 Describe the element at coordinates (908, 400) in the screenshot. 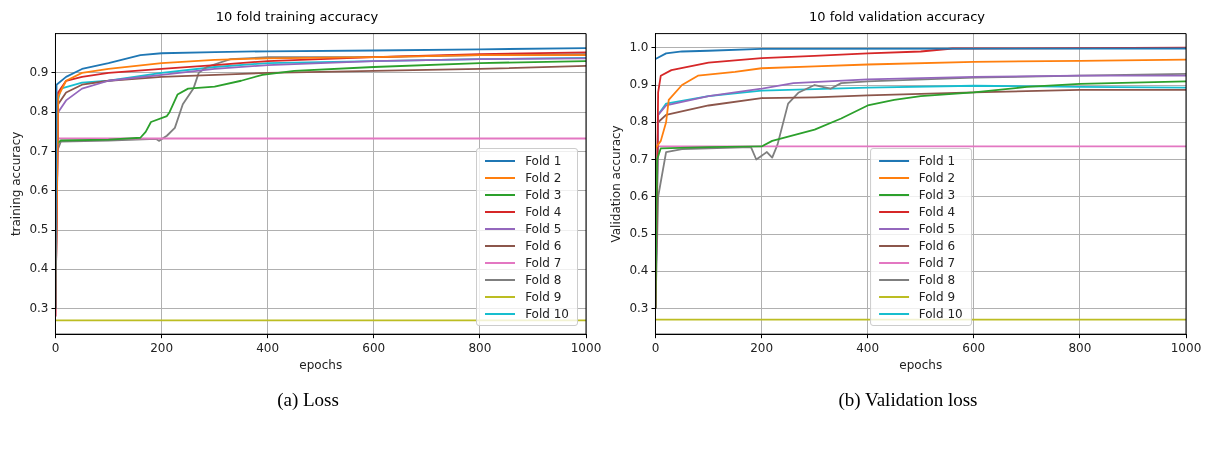

I see `text: (b) Validation loss` at that location.